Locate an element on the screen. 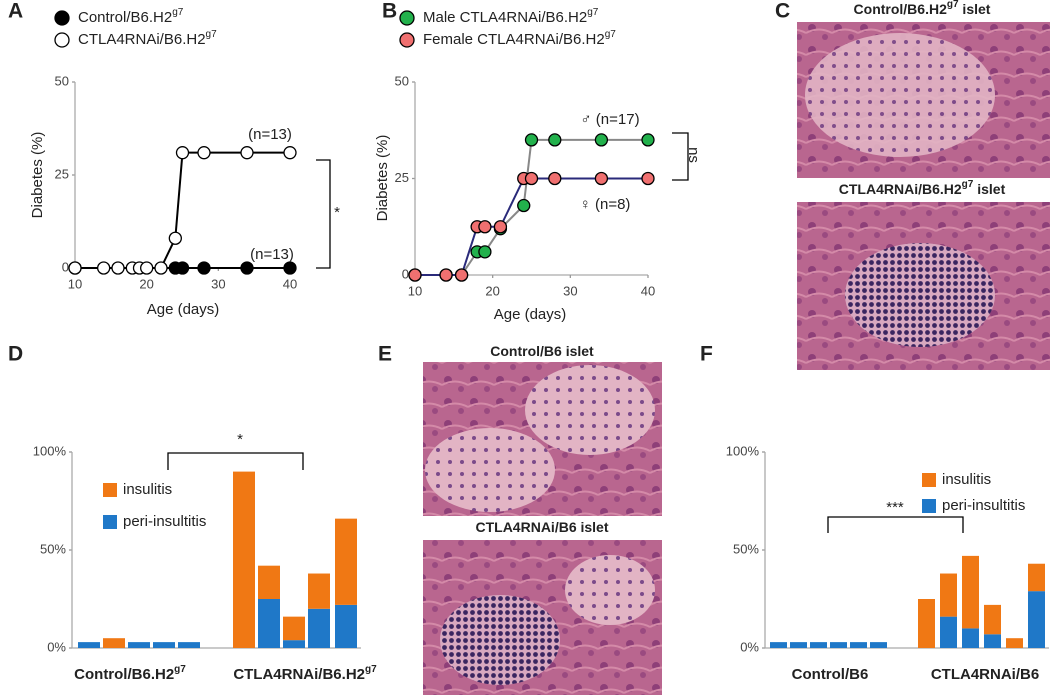 This screenshot has width=1050, height=695. image-caption: CTLA4RNAi/B6.H2g7 islet is located at coordinates (922, 188).